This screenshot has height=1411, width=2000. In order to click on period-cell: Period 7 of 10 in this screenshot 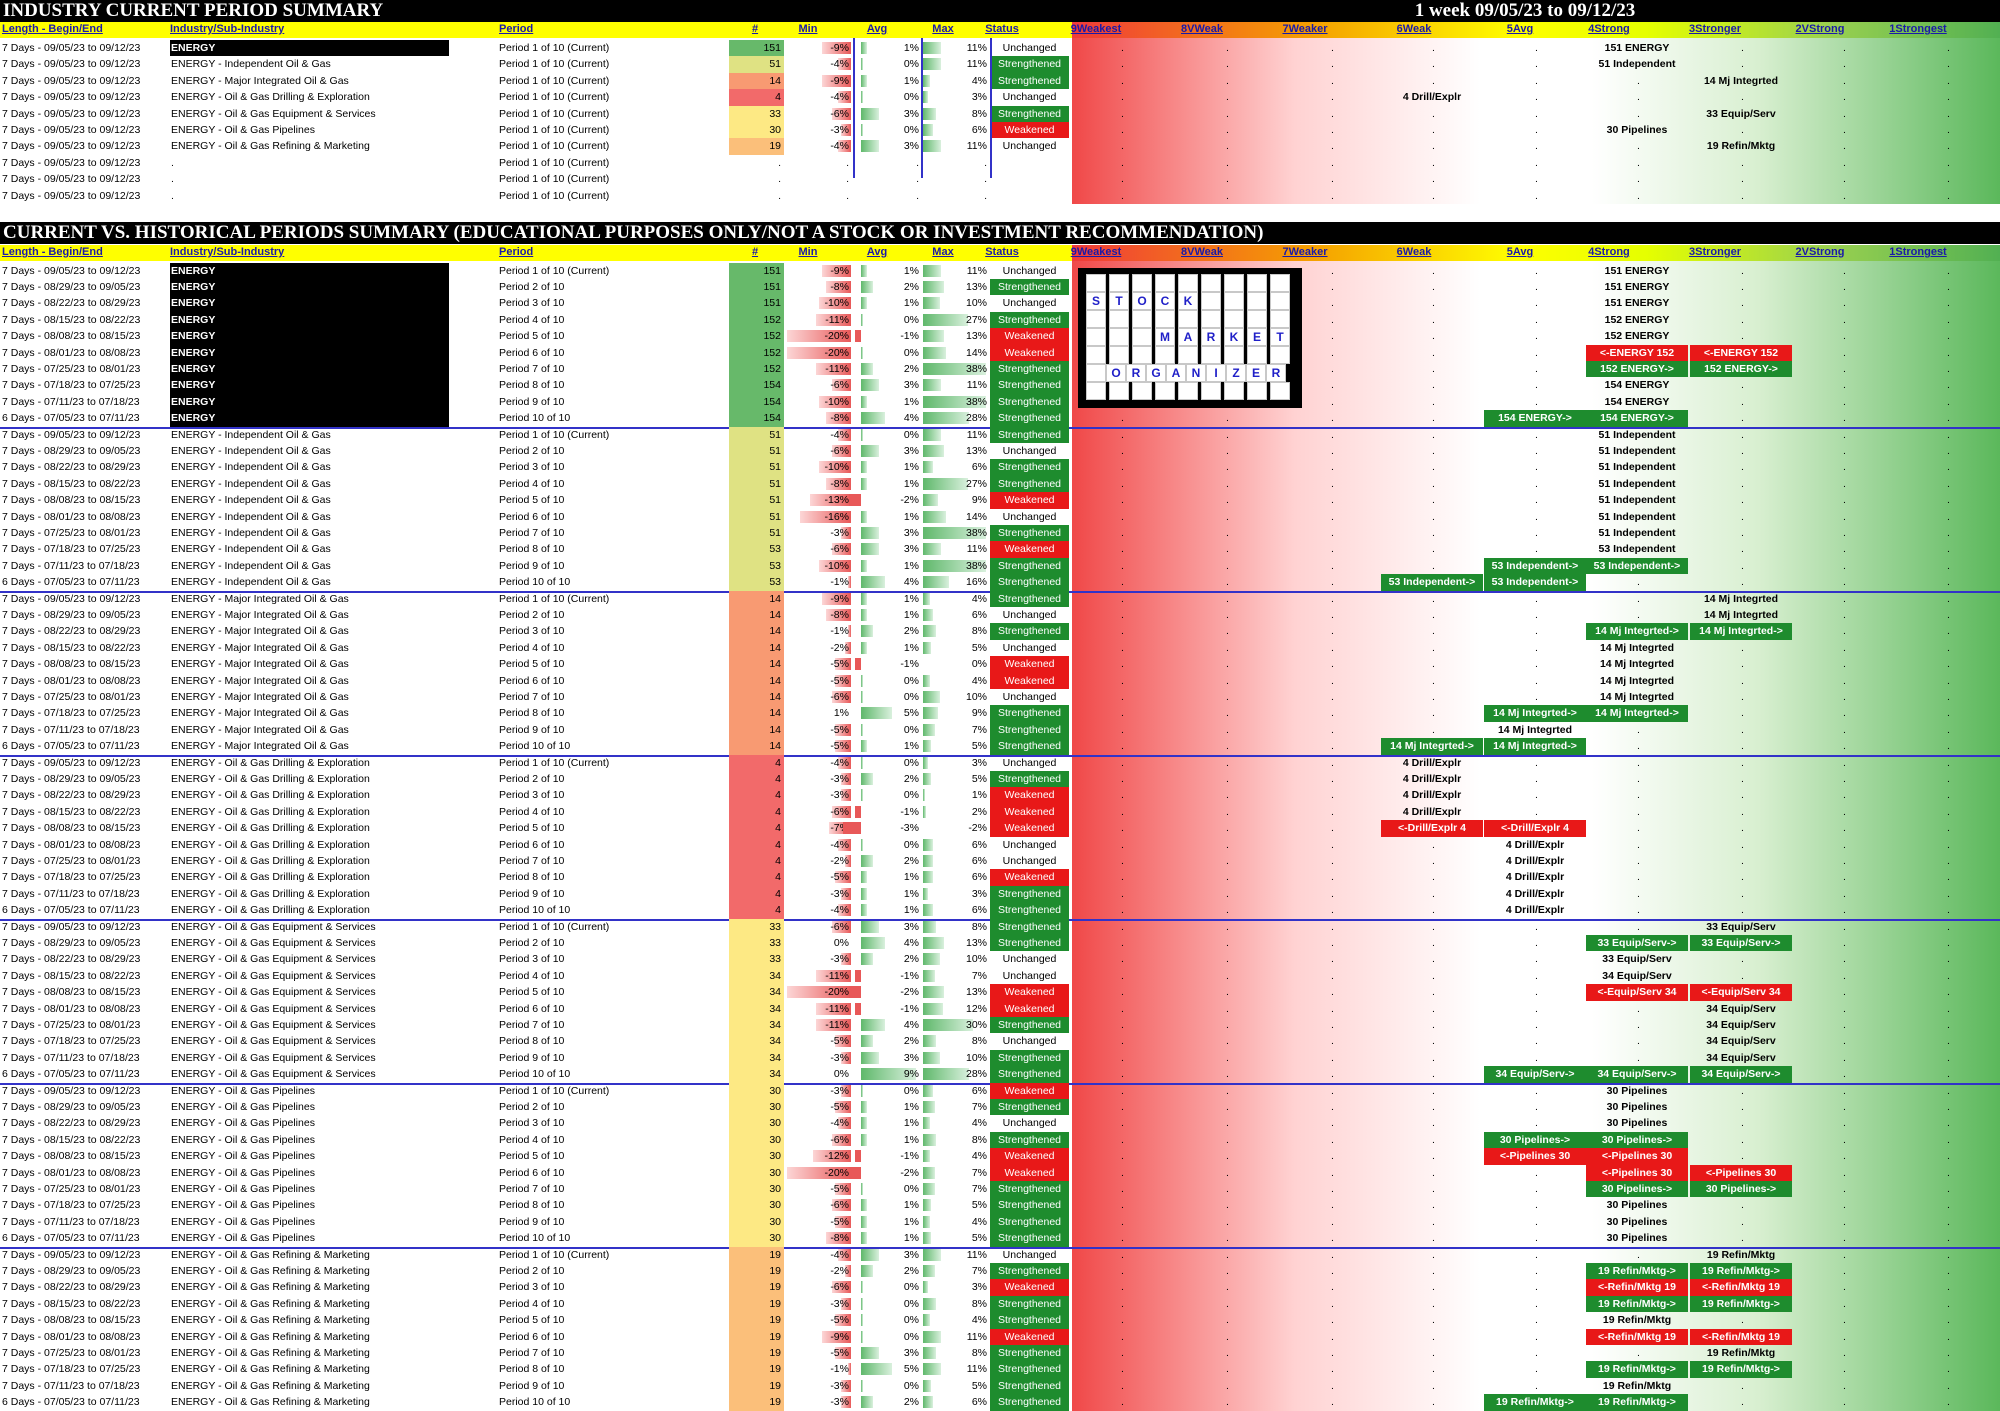, I will do `click(532, 1352)`.